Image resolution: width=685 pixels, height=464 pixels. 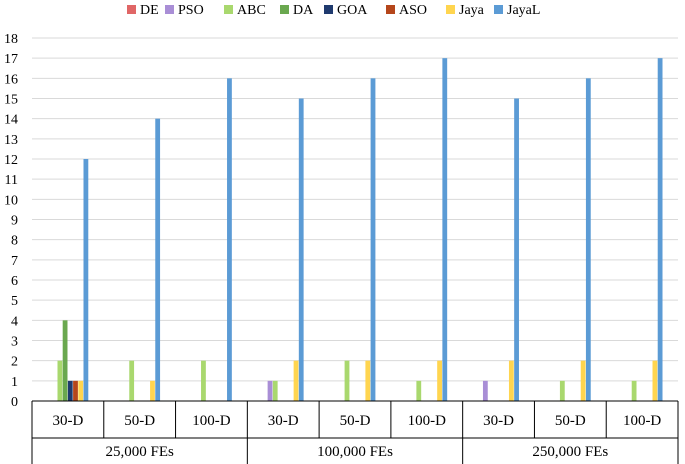 What do you see at coordinates (169, 9) in the screenshot?
I see `legend-swatch-pso` at bounding box center [169, 9].